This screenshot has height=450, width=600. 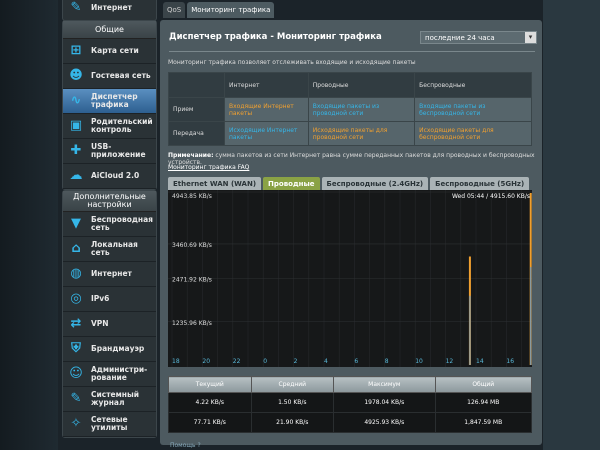 What do you see at coordinates (196, 85) in the screenshot?
I see `legend-header` at bounding box center [196, 85].